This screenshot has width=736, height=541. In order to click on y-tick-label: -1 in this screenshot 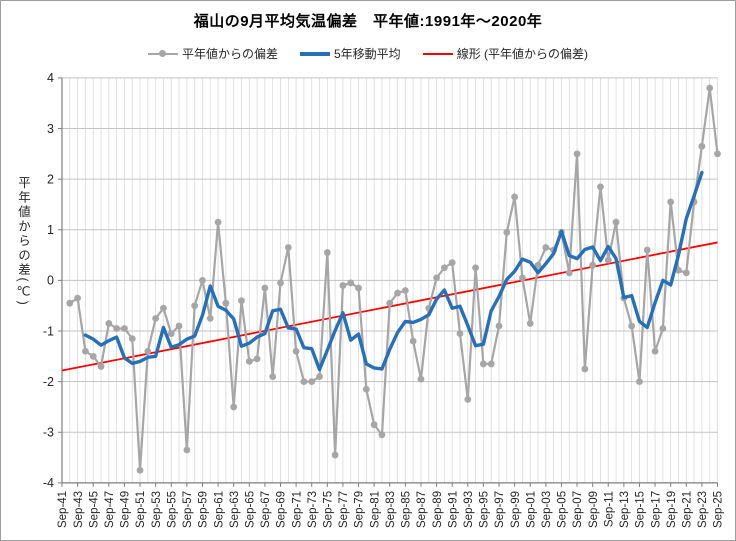, I will do `click(48, 331)`.